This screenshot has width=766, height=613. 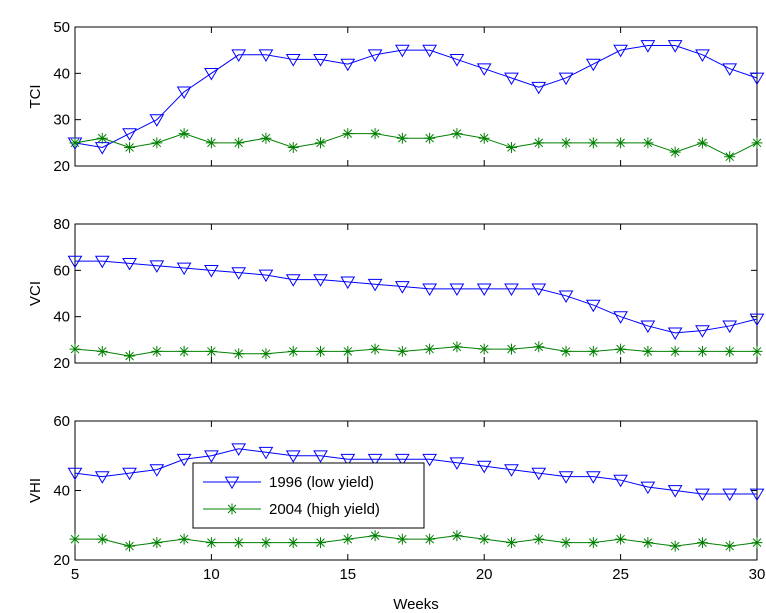 I want to click on vhi-ytick-label: 20, so click(x=61, y=560).